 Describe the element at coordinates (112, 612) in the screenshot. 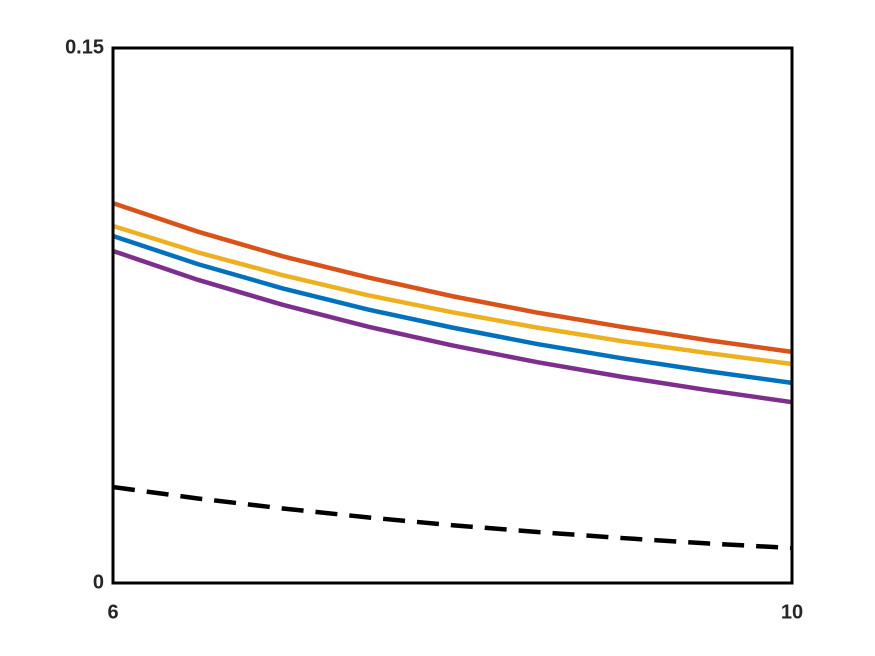

I see `x-tick-label: 6` at that location.